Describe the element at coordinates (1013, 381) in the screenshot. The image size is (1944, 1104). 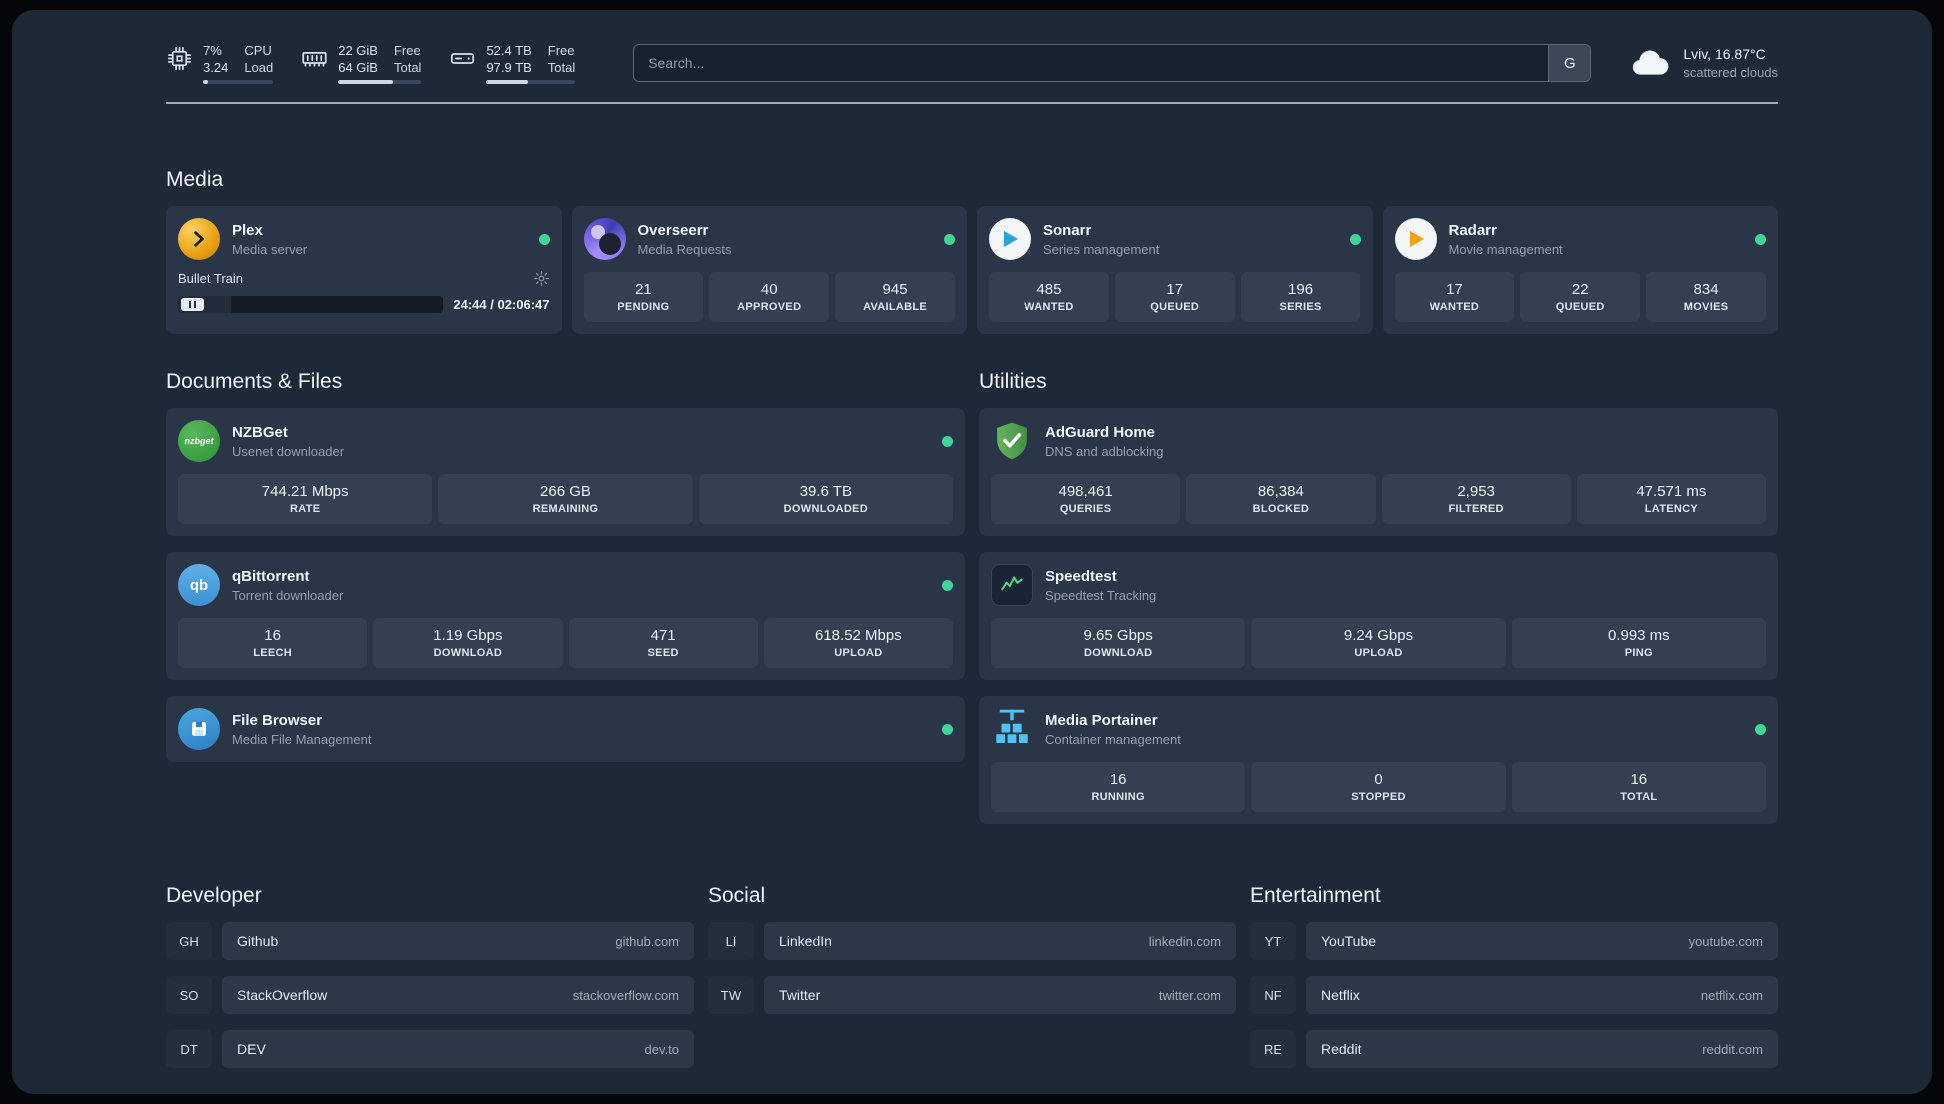
I see `section-title-utilities: Utilities` at that location.